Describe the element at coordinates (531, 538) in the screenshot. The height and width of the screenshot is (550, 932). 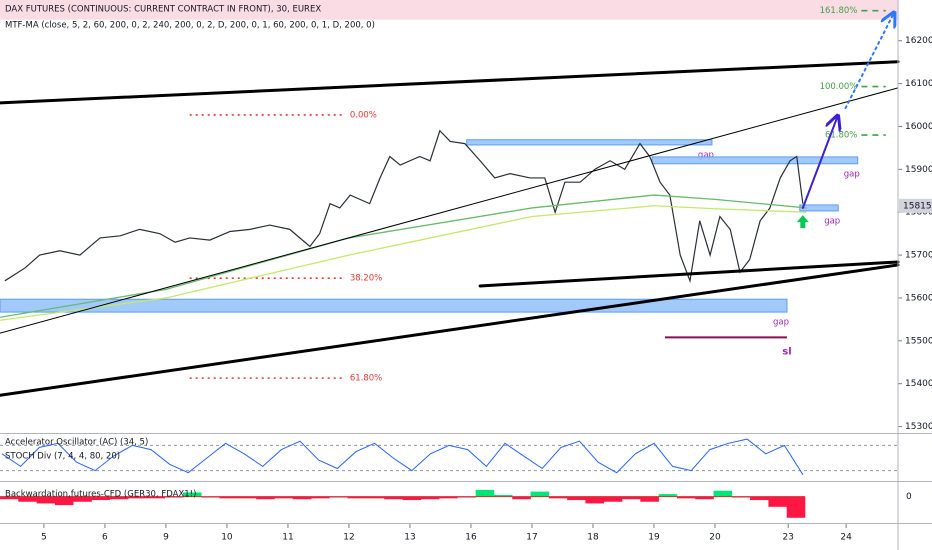
I see `x-tick-label: 17` at that location.